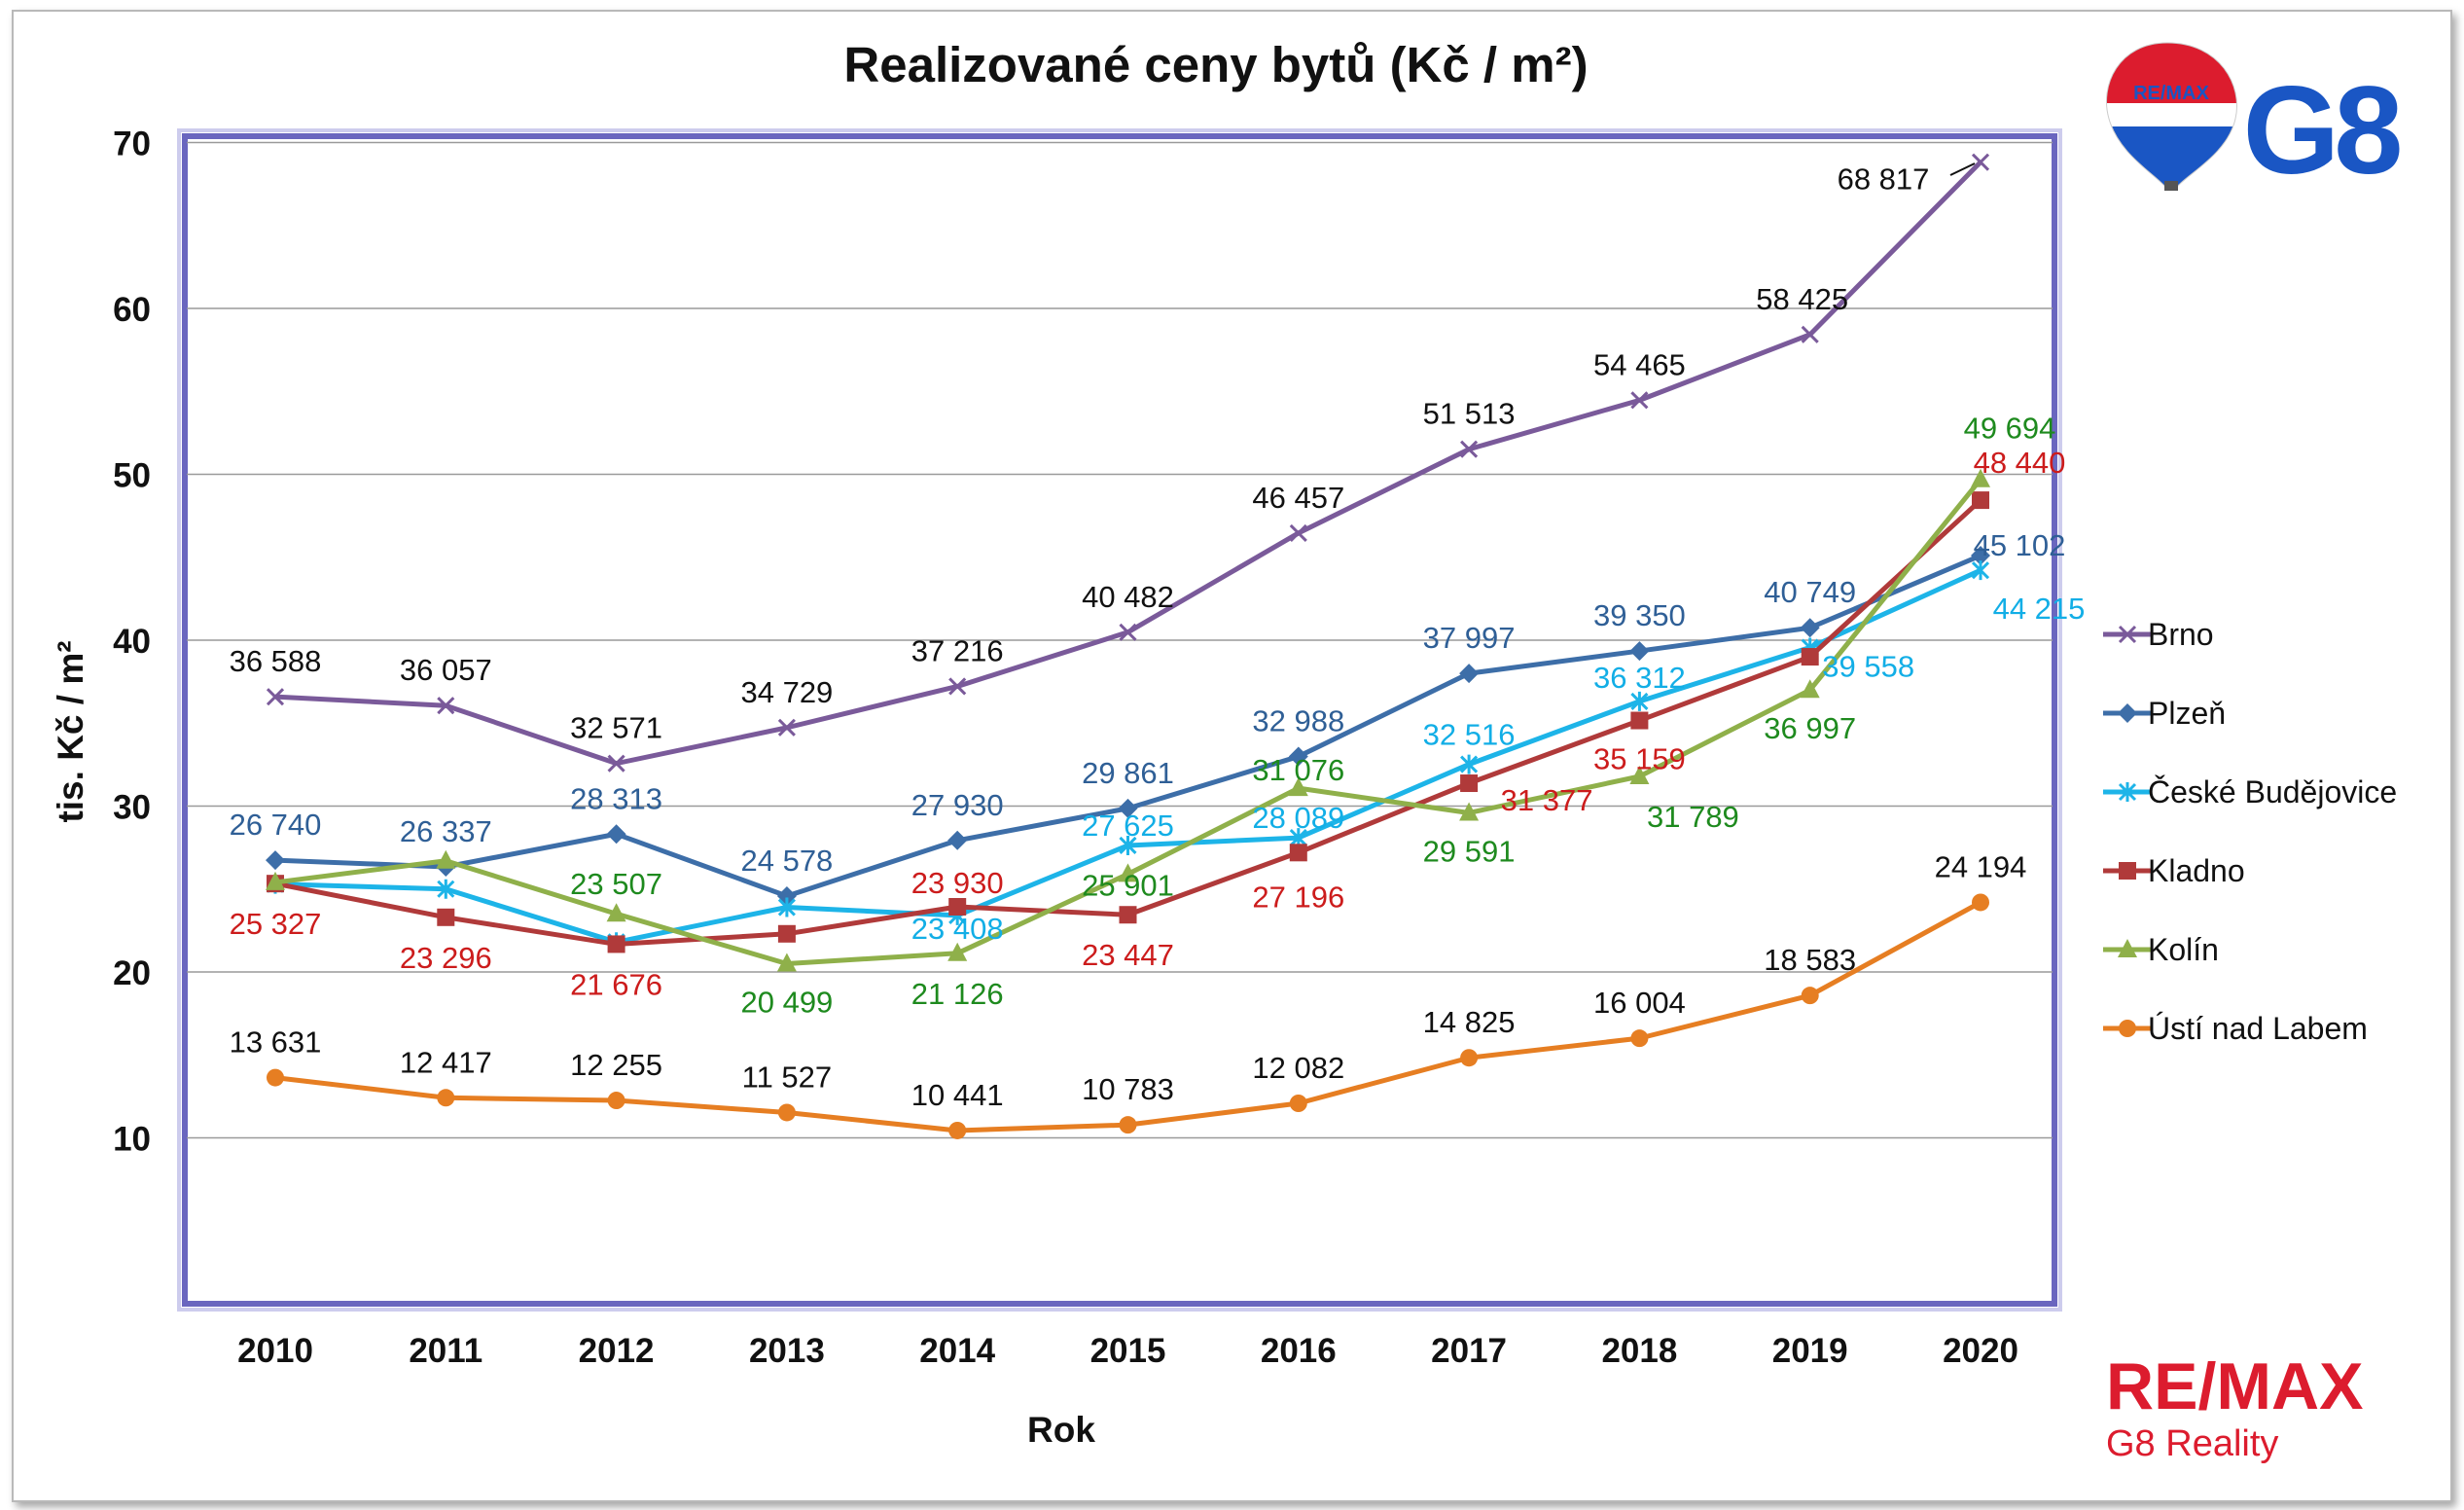 The width and height of the screenshot is (2464, 1510). I want to click on y-axis-label: tis. Kč / m², so click(70, 731).